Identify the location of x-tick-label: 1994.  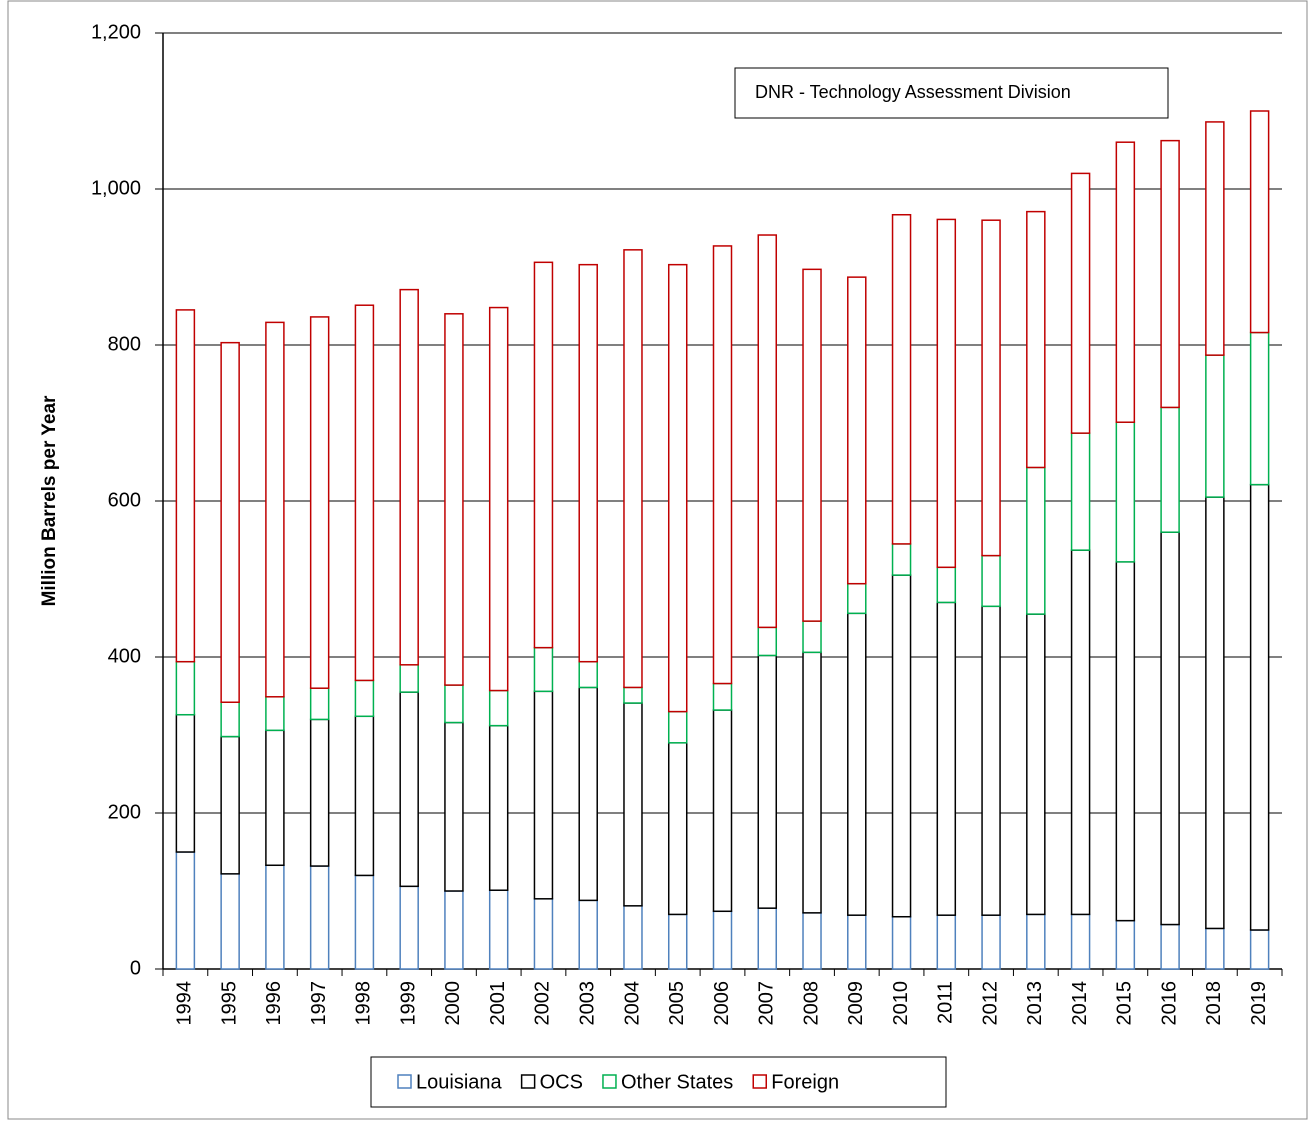
(185, 1003).